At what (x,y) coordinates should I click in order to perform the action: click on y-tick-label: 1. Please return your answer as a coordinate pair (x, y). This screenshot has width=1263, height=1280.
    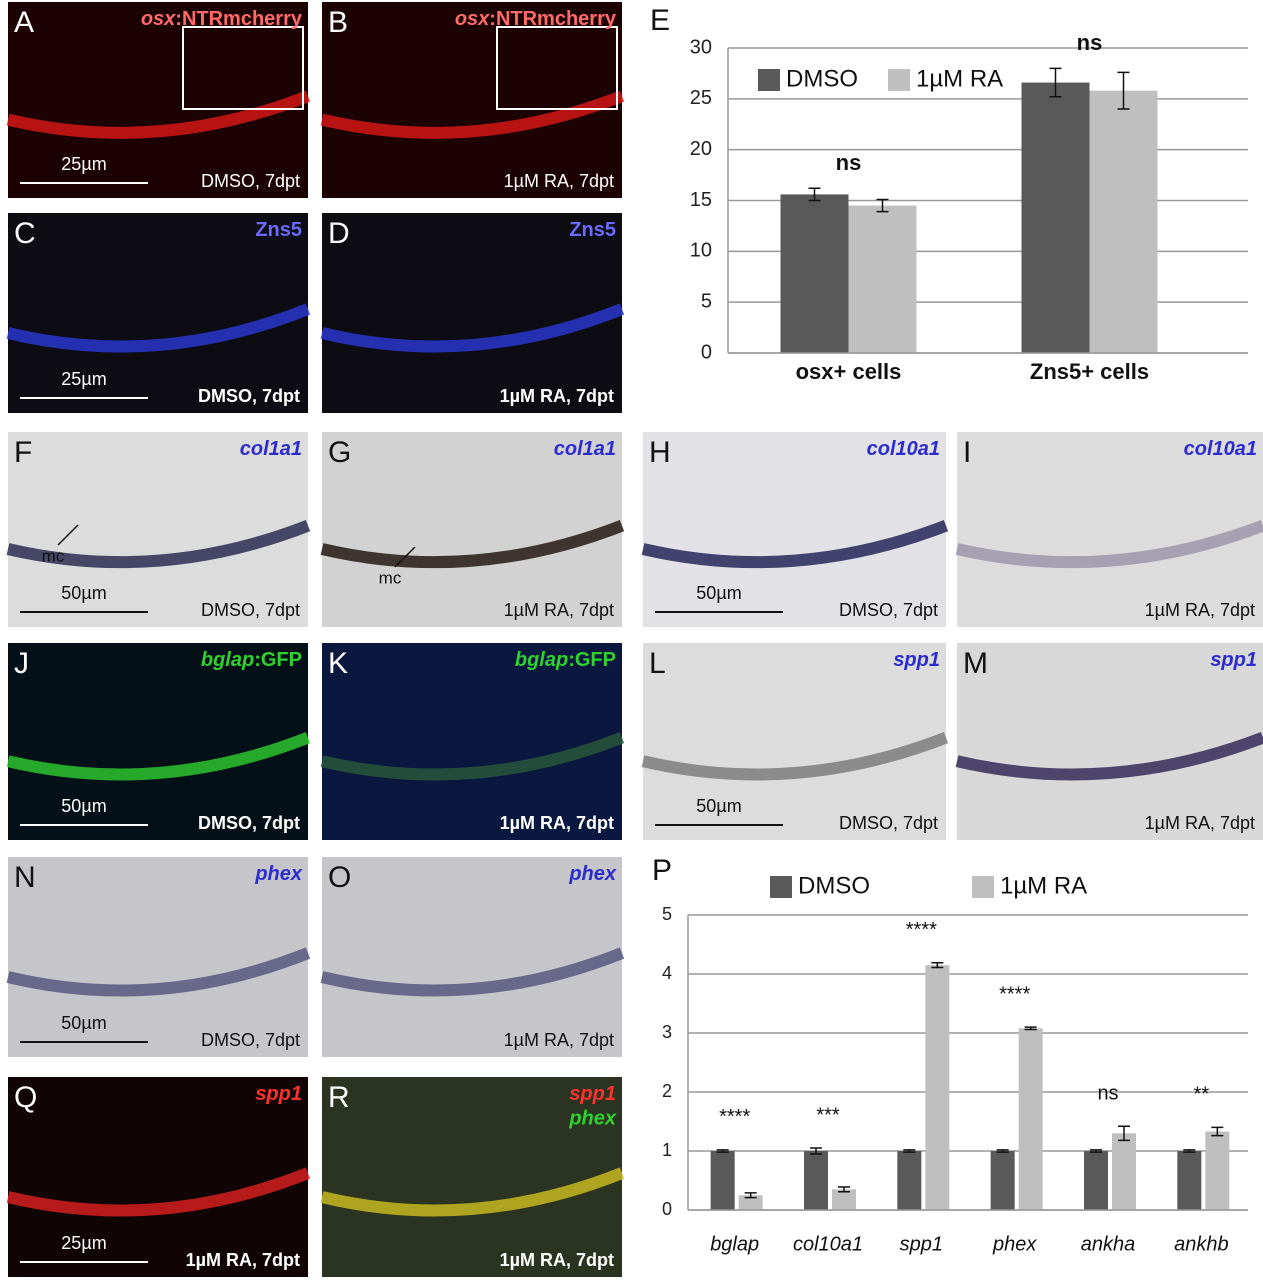
    Looking at the image, I should click on (667, 1150).